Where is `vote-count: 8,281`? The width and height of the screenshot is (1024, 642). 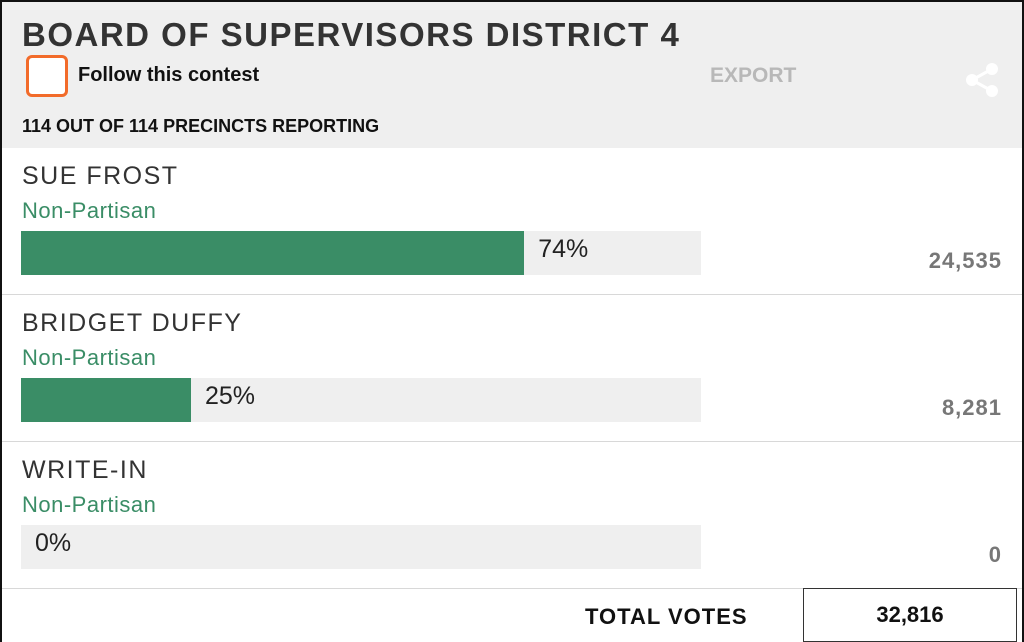 vote-count: 8,281 is located at coordinates (971, 407).